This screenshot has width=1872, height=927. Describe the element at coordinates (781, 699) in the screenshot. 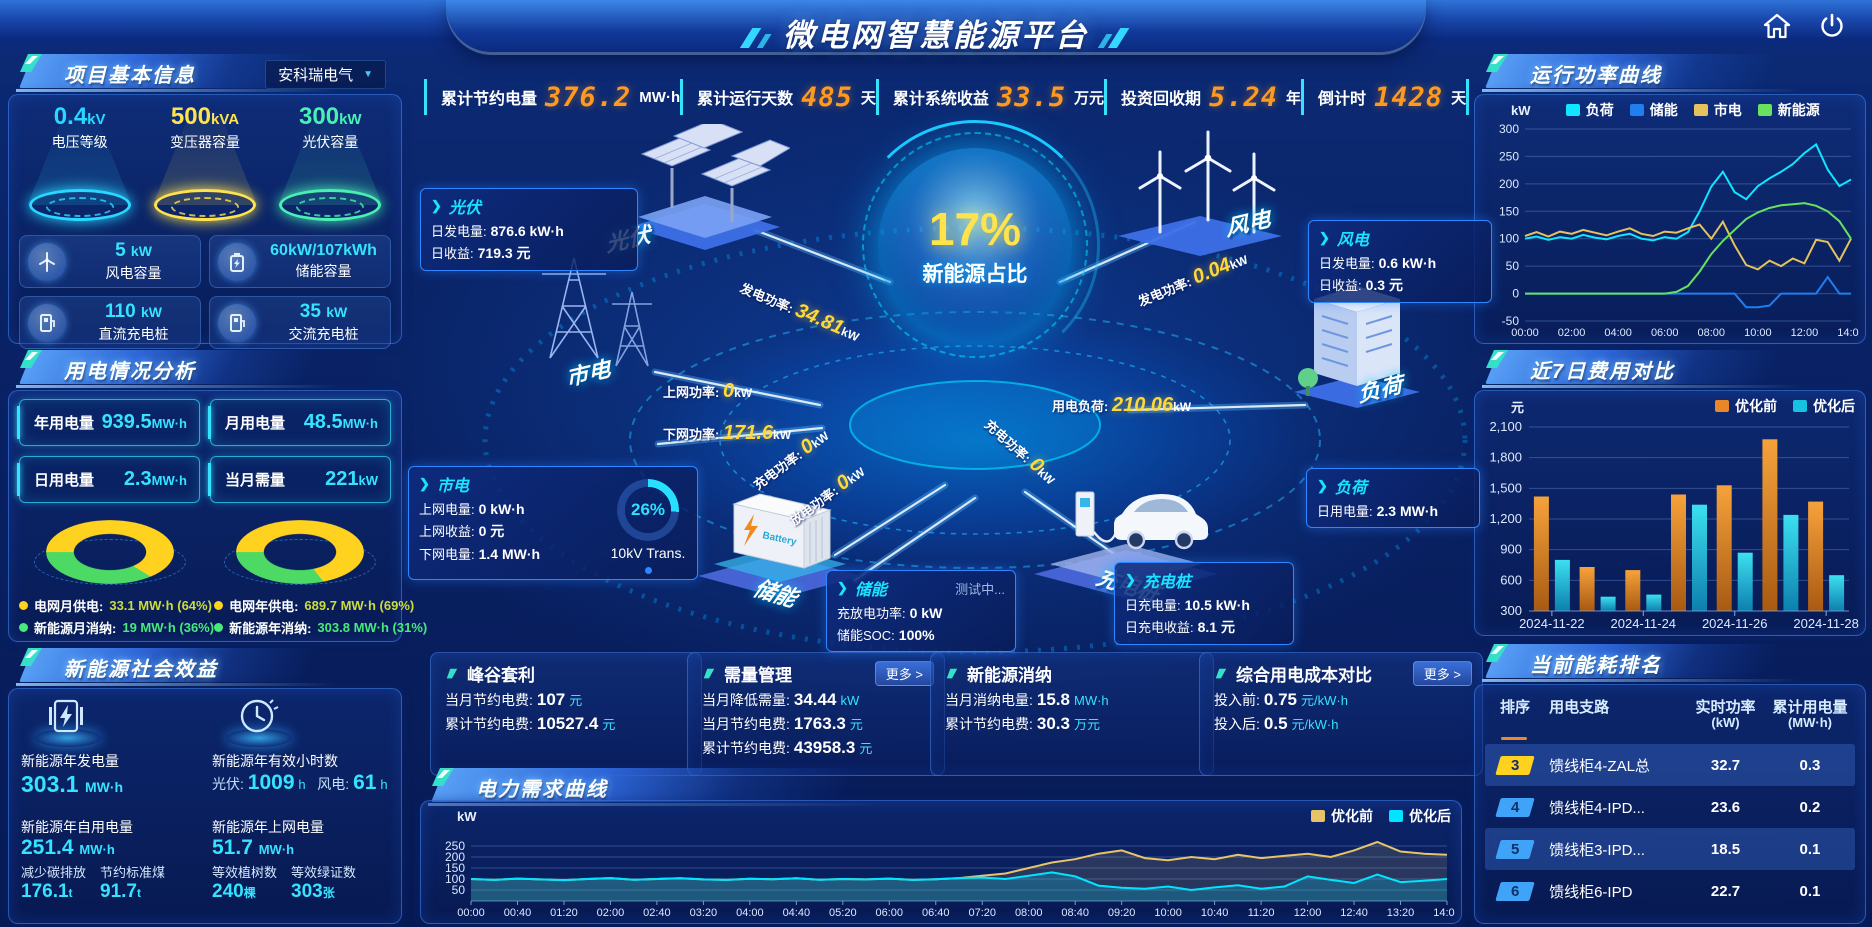

I see `card-row: 当月降低需量: 34.44 kW` at that location.